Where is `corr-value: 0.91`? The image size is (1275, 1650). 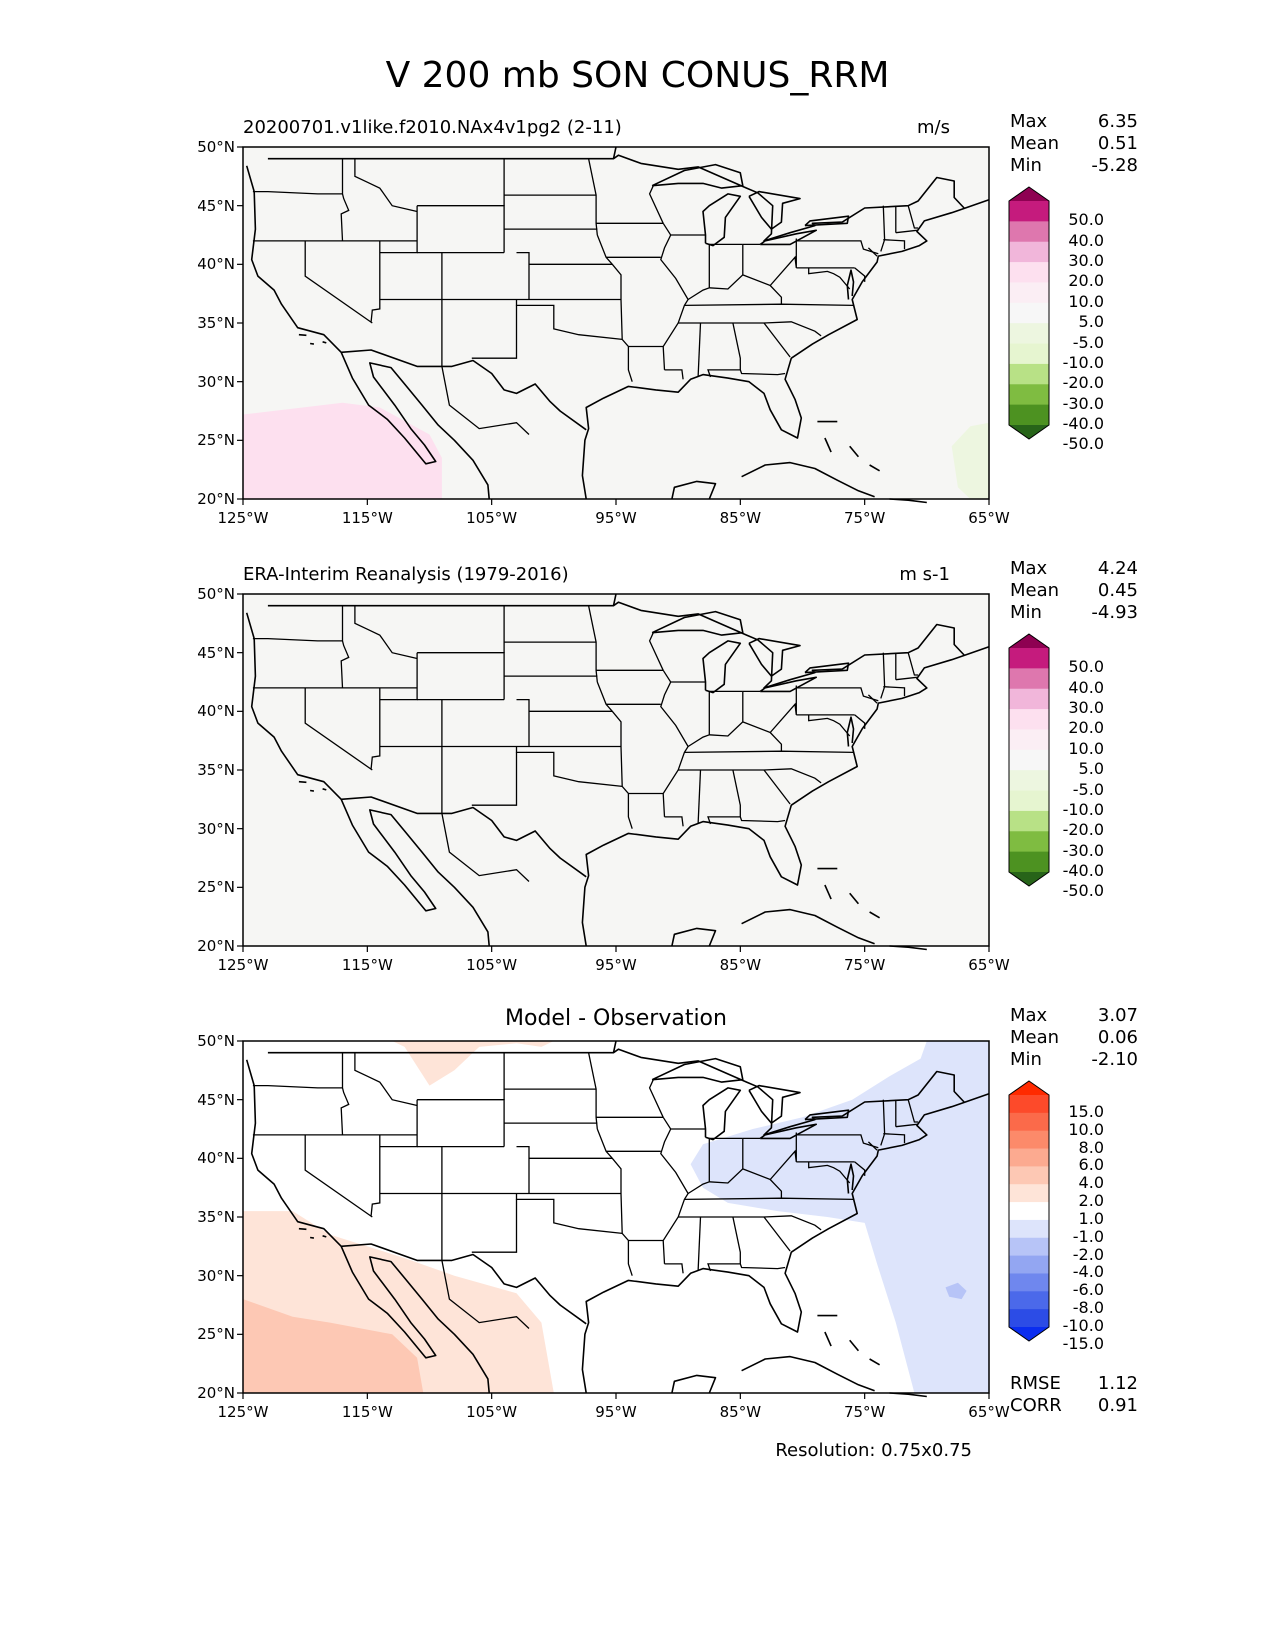 corr-value: 0.91 is located at coordinates (1117, 1405).